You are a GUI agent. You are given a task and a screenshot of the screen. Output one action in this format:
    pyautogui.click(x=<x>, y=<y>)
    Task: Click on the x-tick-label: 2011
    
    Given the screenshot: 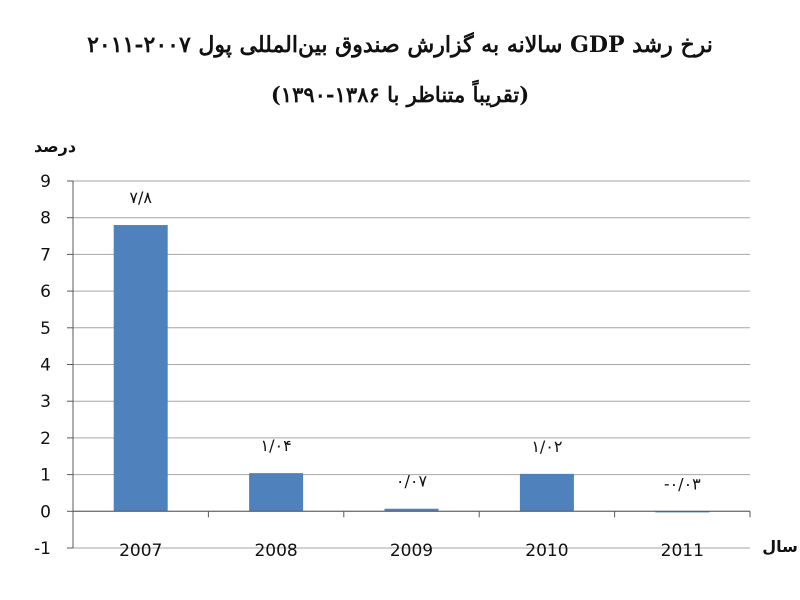 What is the action you would take?
    pyautogui.click(x=682, y=551)
    